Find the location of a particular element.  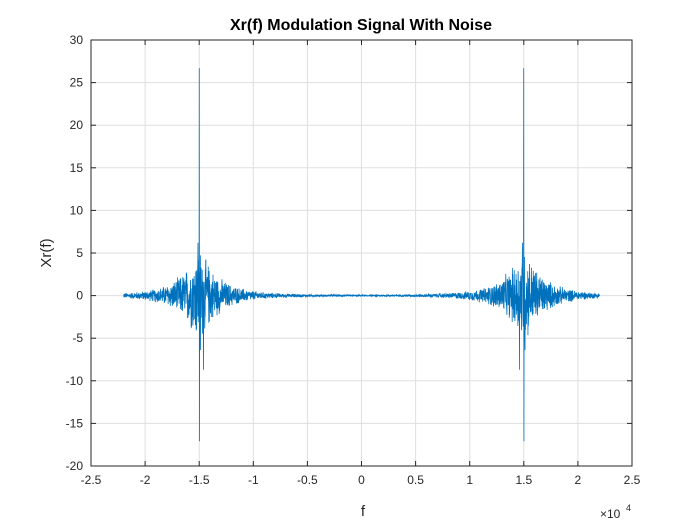

x-tick-label: 0 is located at coordinates (361, 480).